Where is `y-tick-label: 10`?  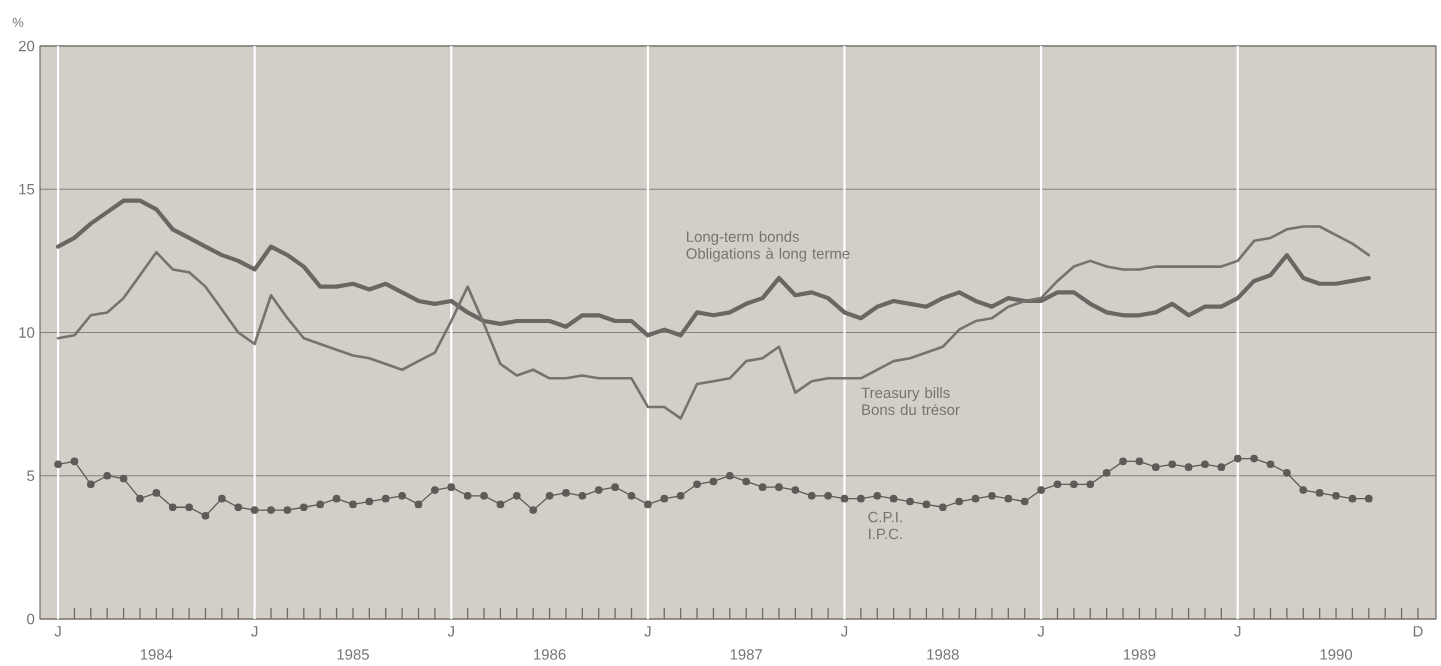
y-tick-label: 10 is located at coordinates (27, 332).